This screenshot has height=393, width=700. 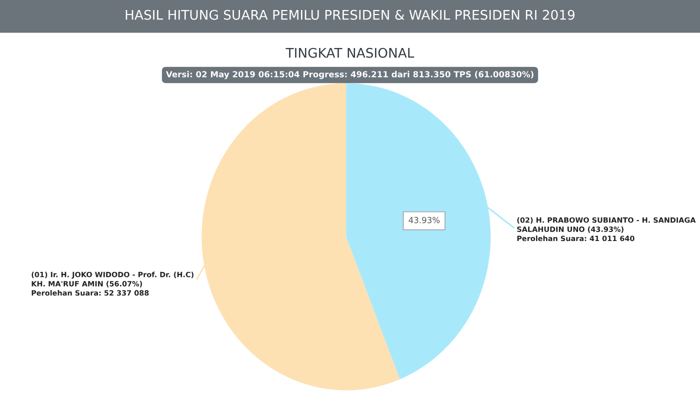 What do you see at coordinates (350, 75) in the screenshot?
I see `text: Versi: 02 May 2019 06:15:04 Progress: 496.211 dari 813.350 TPS (61.00830%)` at bounding box center [350, 75].